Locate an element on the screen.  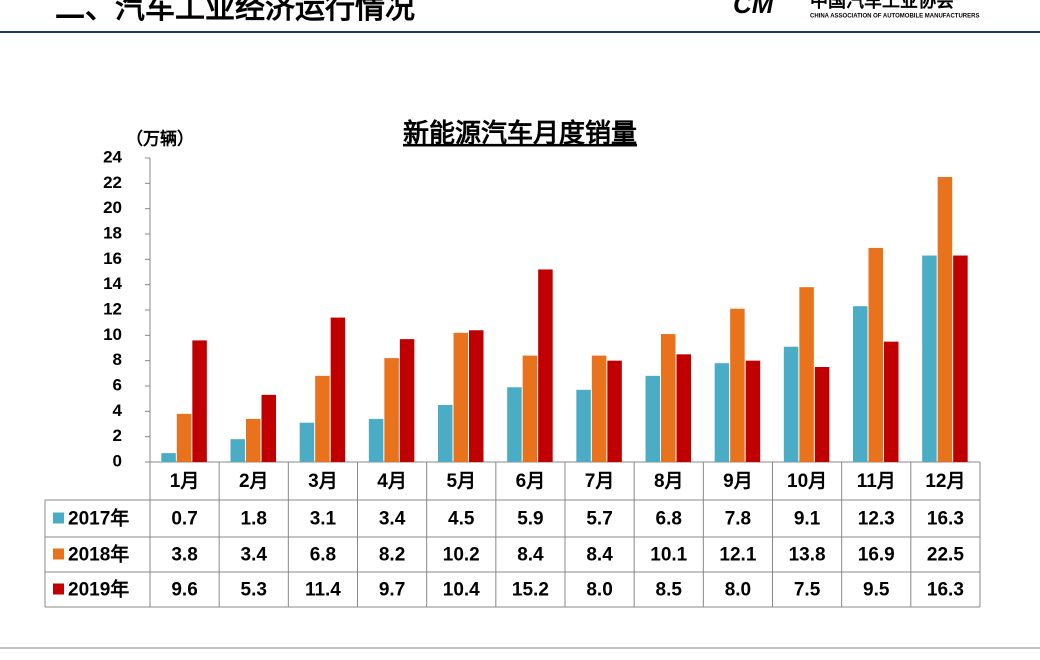
x-tick-label: 4月 is located at coordinates (392, 481).